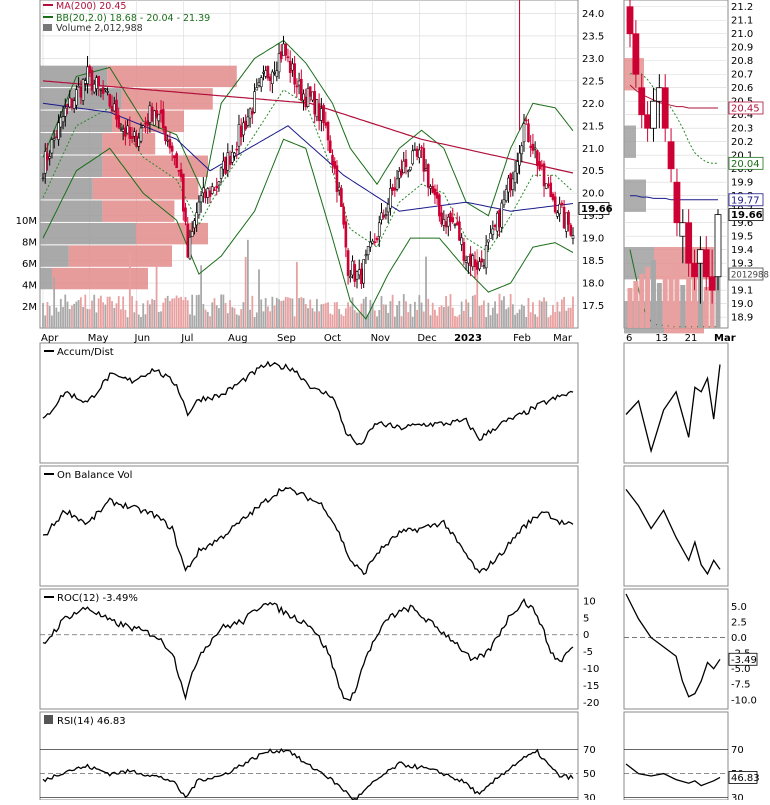  I want to click on price-tick-label: 24.0, so click(593, 14).